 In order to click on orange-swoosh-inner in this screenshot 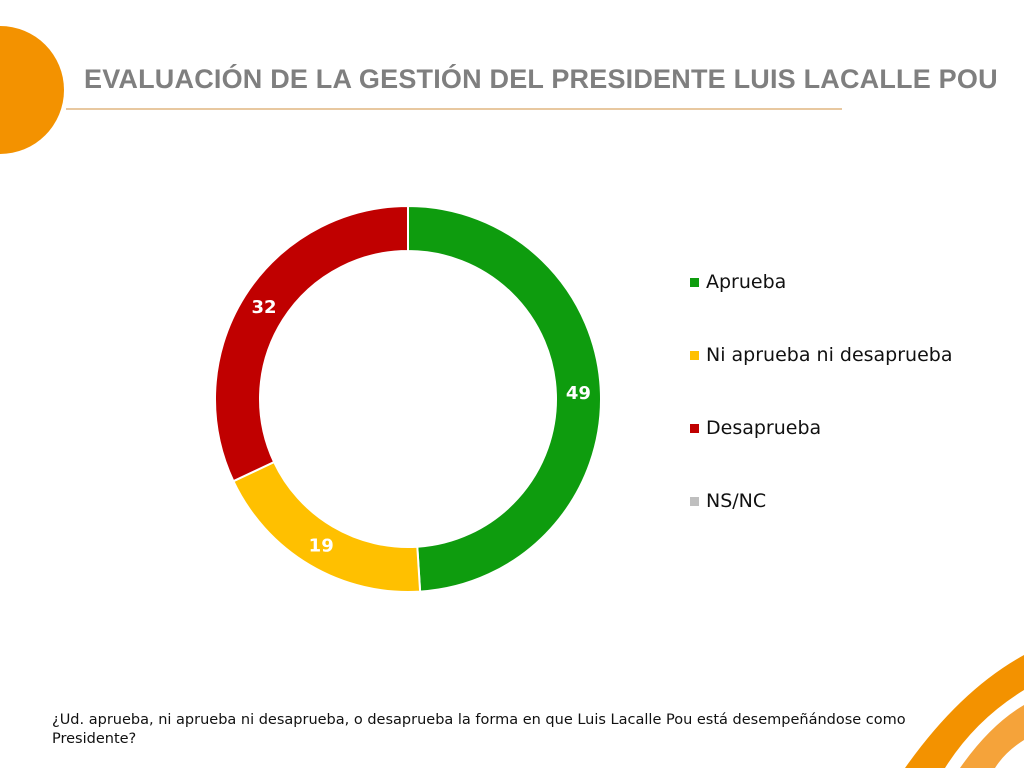, I will do `click(992, 736)`.